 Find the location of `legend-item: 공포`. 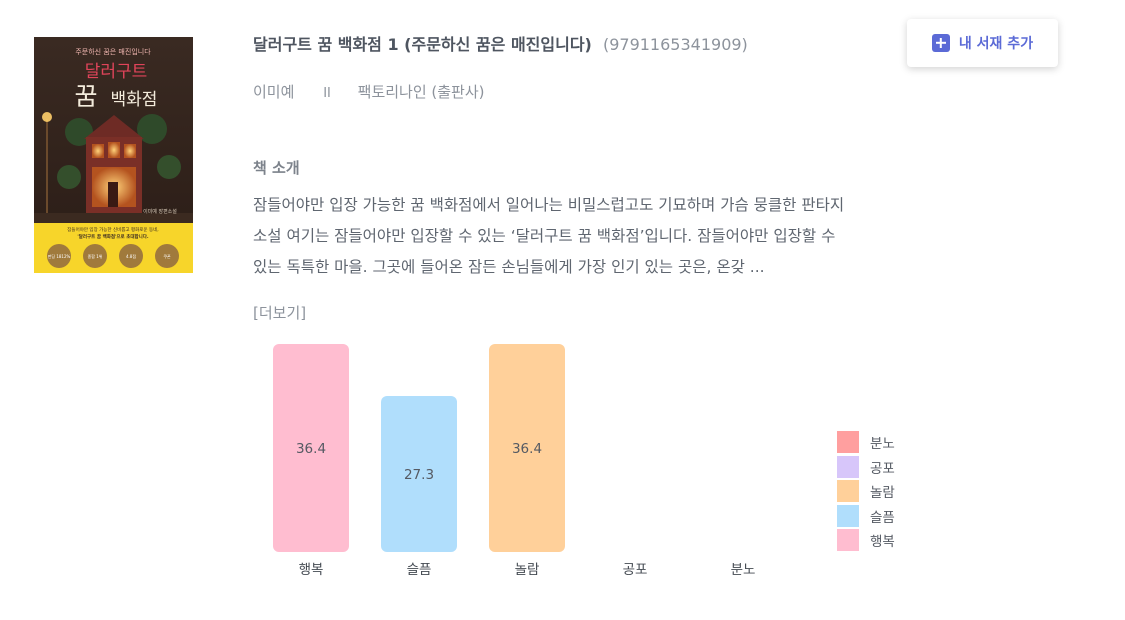

legend-item: 공포 is located at coordinates (866, 467).